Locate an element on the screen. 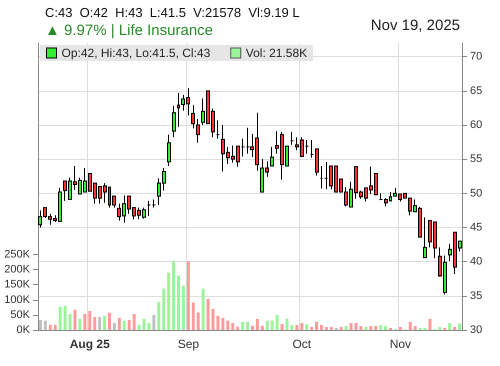 The image size is (500, 366). x-tick-label: Oct is located at coordinates (302, 344).